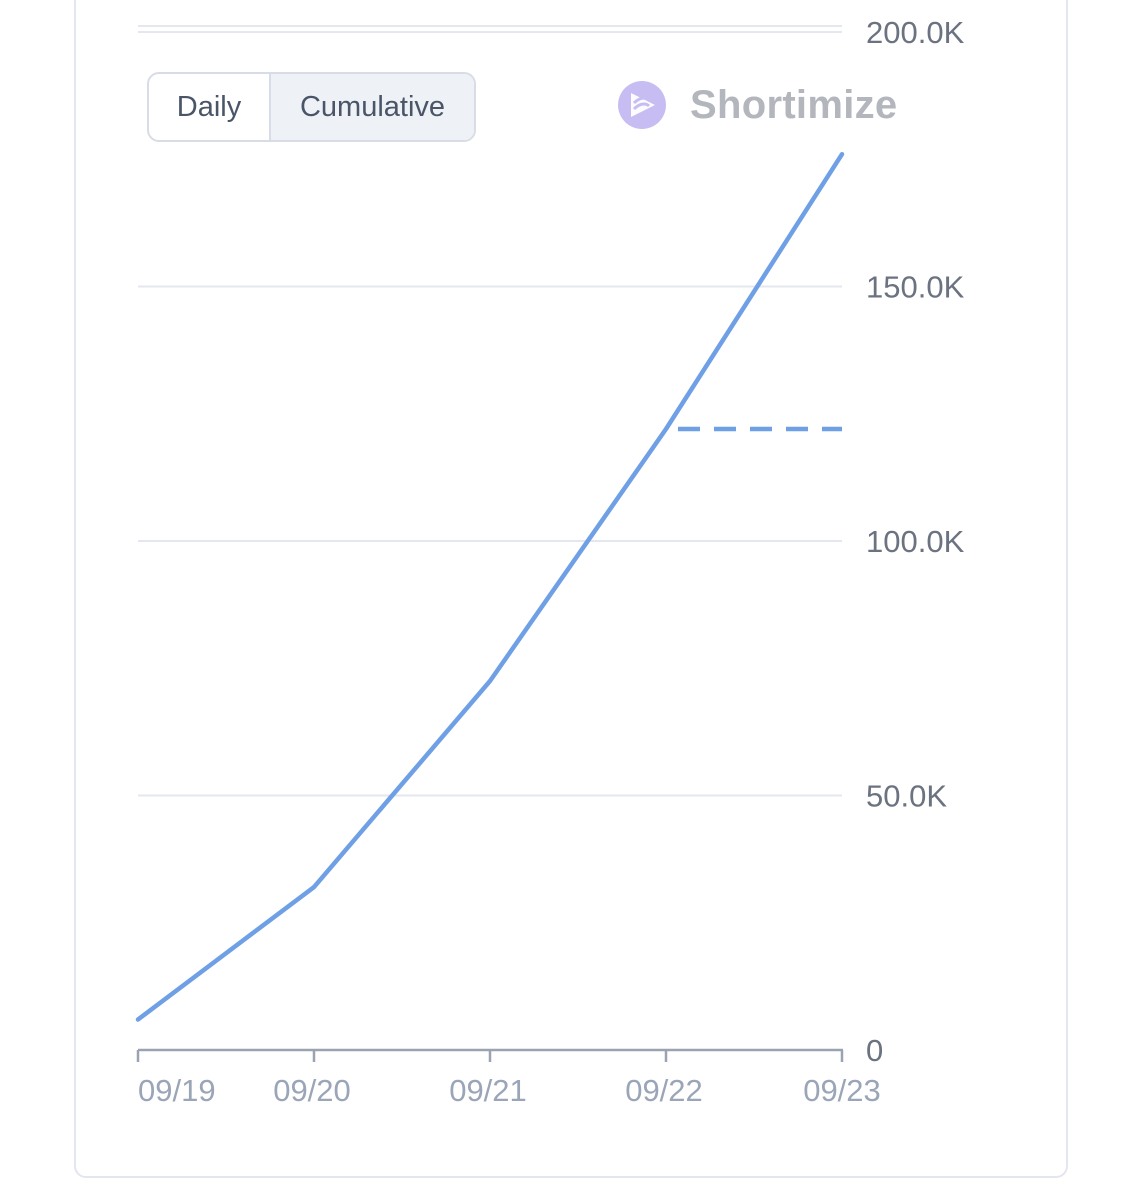 This screenshot has height=1200, width=1144. What do you see at coordinates (842, 1090) in the screenshot?
I see `x-tick-label: 09/23` at bounding box center [842, 1090].